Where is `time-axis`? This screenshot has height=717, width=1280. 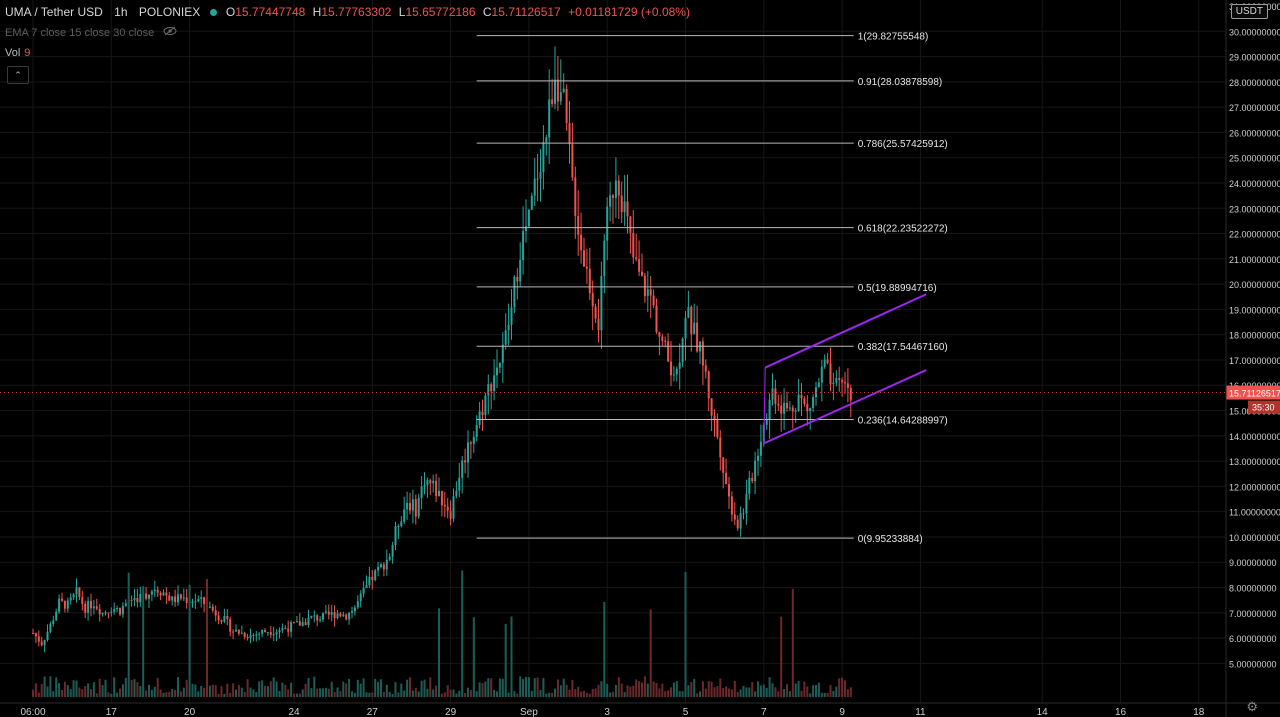
time-axis is located at coordinates (640, 710).